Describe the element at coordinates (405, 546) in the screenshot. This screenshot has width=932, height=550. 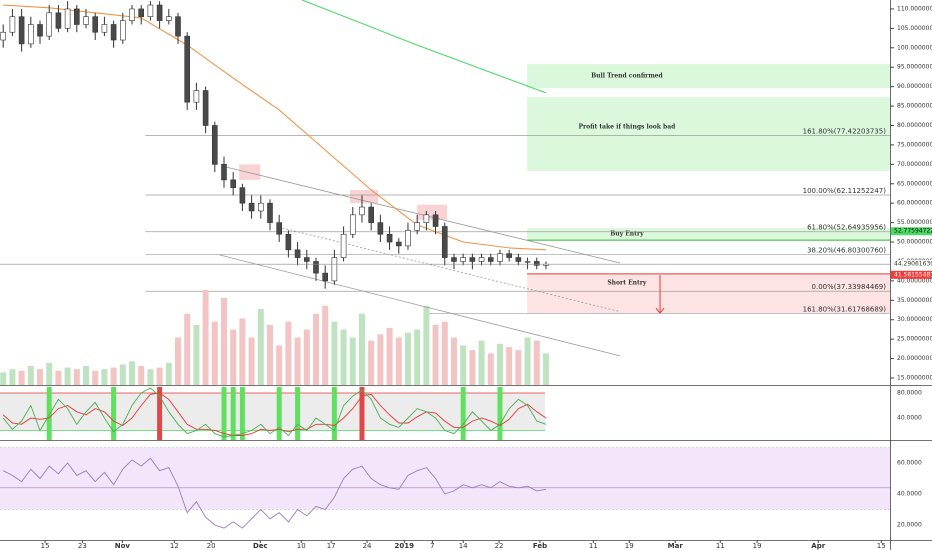
I see `x-tick-label: 2019` at that location.